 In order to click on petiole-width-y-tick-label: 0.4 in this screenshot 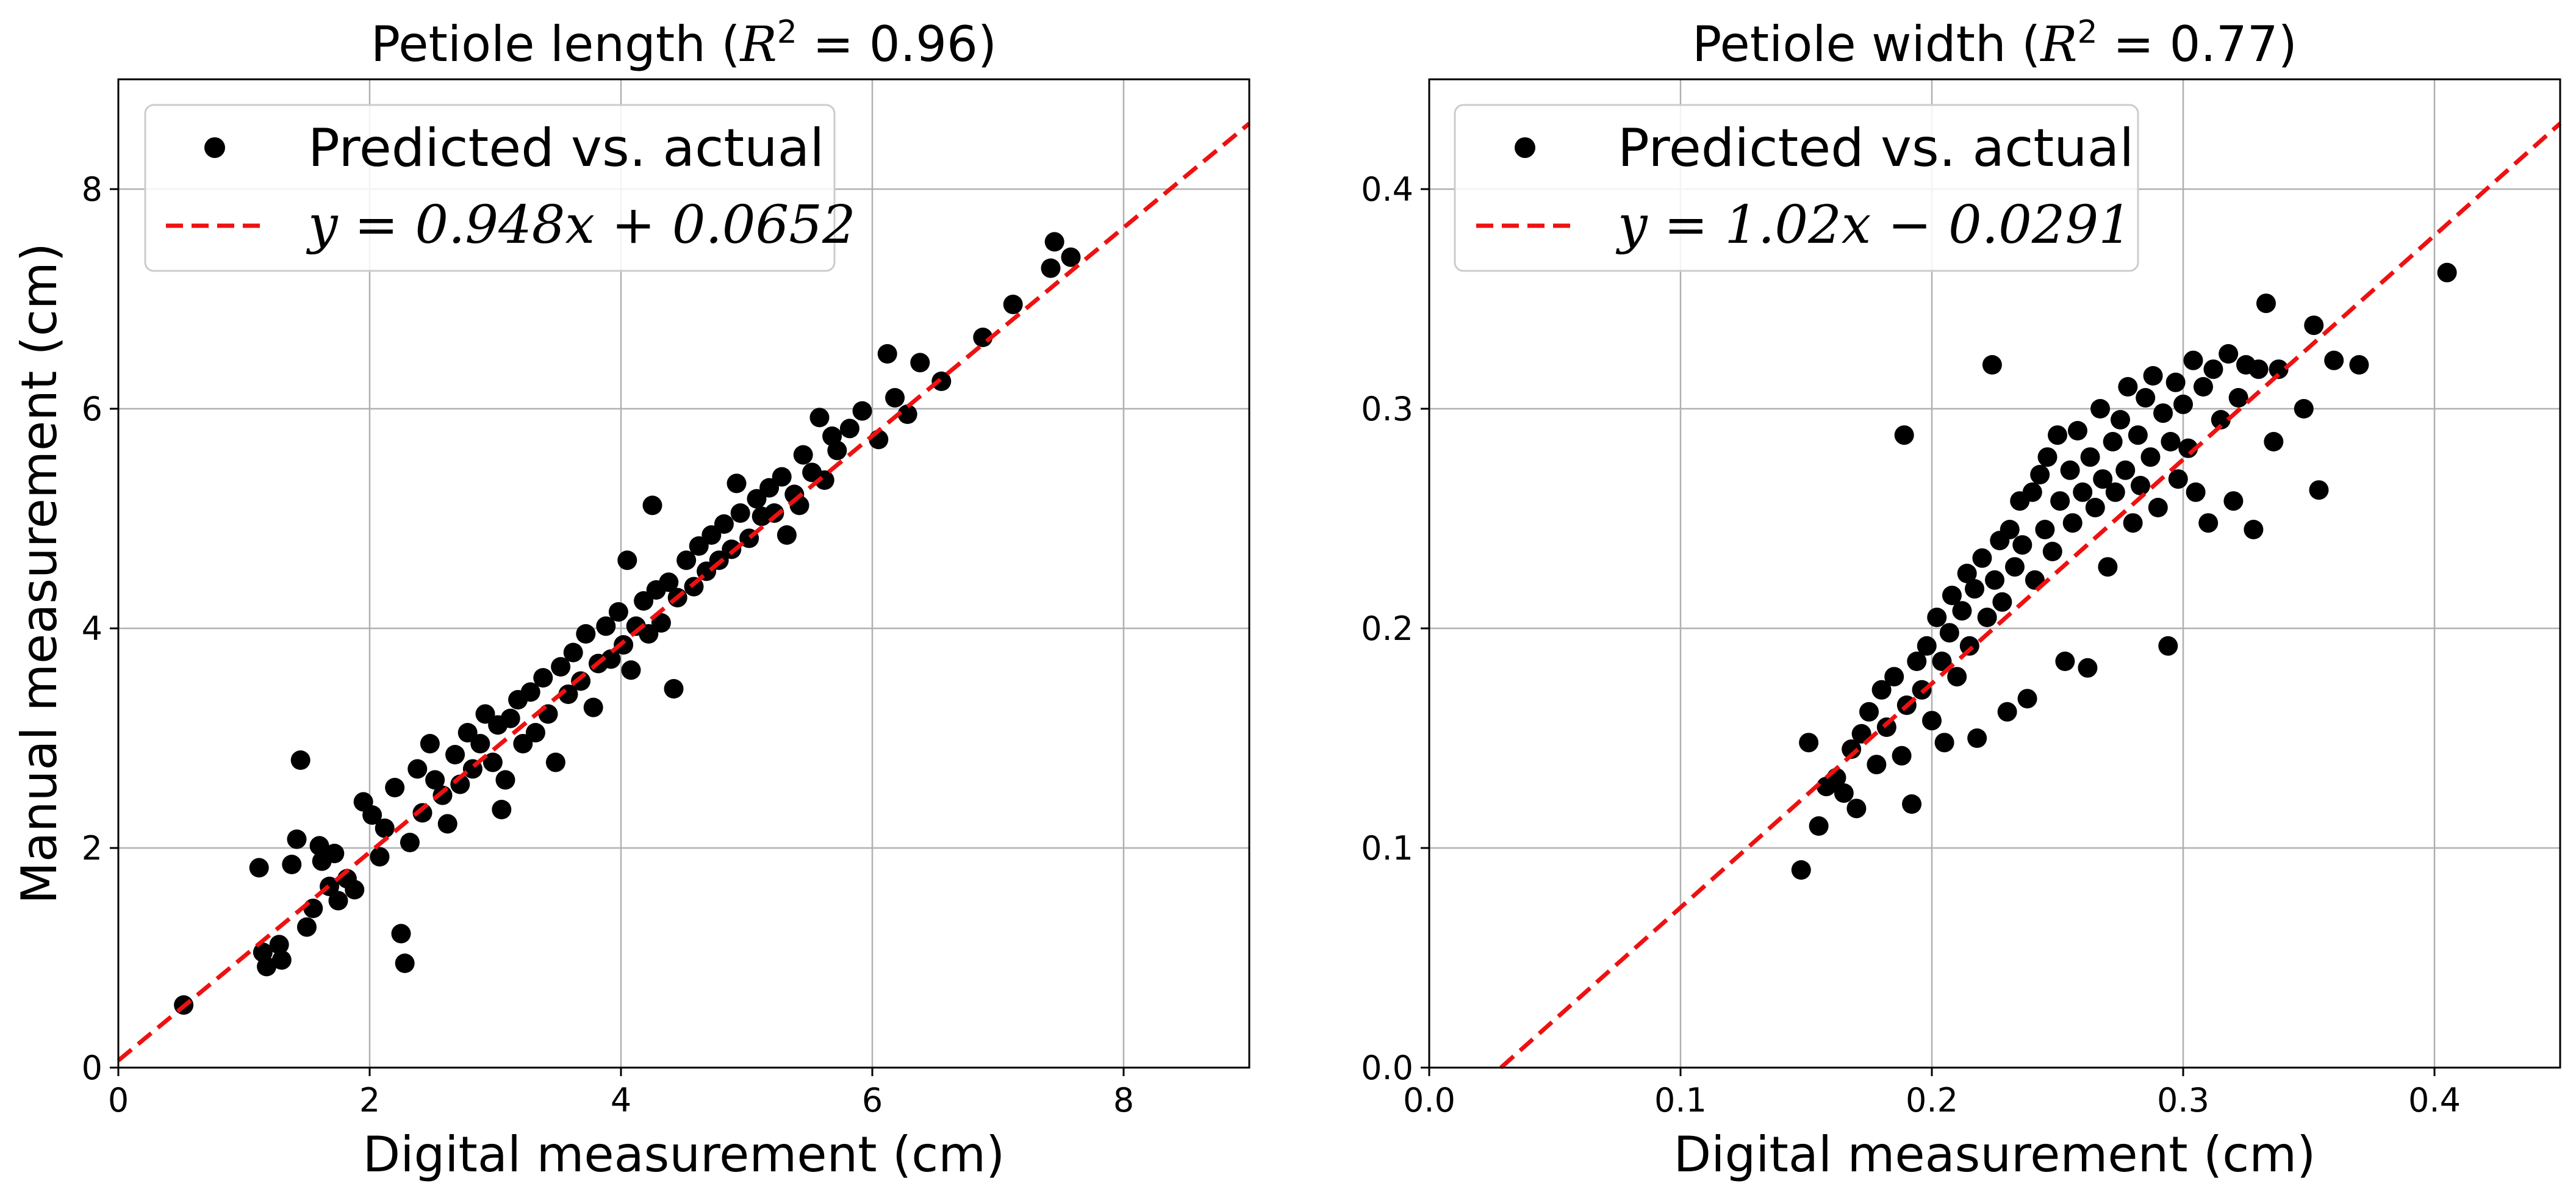, I will do `click(1387, 189)`.